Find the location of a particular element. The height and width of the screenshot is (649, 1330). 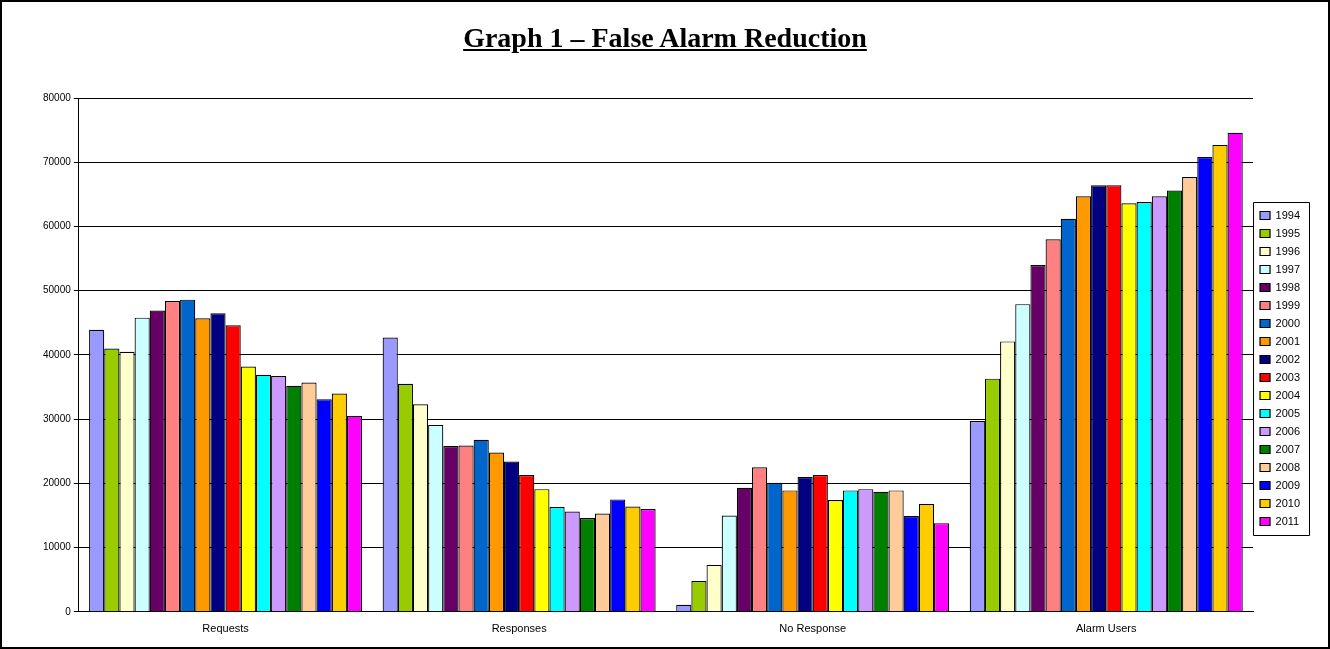

y-tick-label: 60000 is located at coordinates (57, 226).